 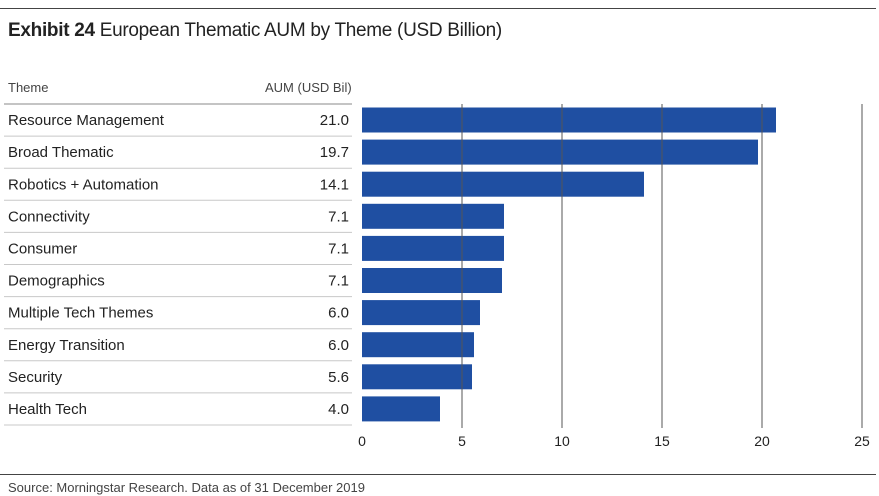 What do you see at coordinates (61, 152) in the screenshot?
I see `category-label: Broad Thematic` at bounding box center [61, 152].